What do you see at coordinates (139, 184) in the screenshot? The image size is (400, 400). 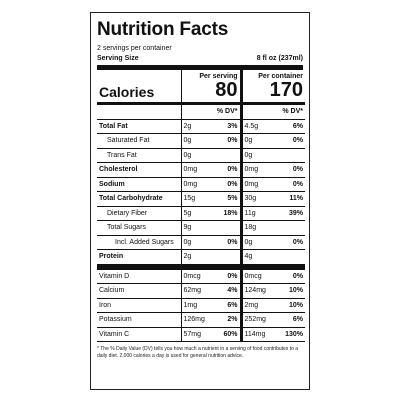 I see `nutrient-name: Sodium` at bounding box center [139, 184].